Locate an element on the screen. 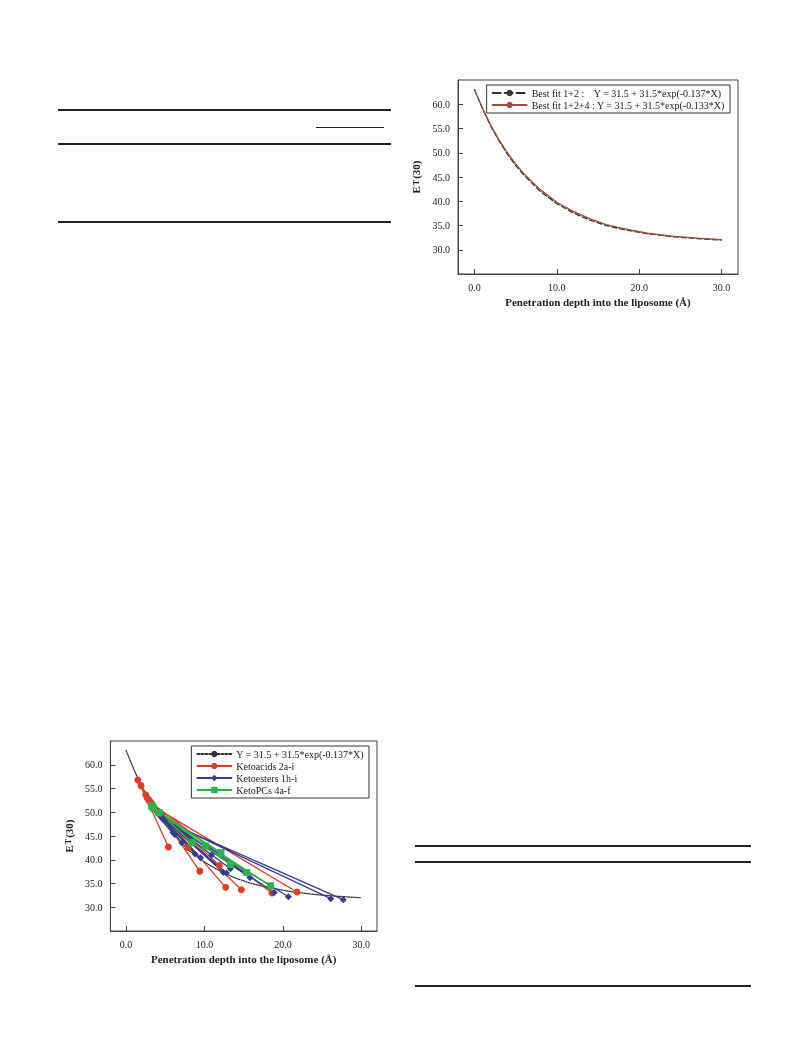  legend-label: Ketoacids 2a-i is located at coordinates (265, 766).